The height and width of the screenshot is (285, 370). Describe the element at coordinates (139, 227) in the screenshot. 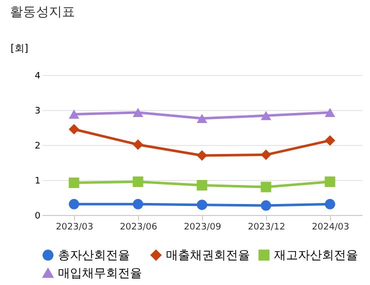

I see `x-tick-label: 2023/06` at that location.